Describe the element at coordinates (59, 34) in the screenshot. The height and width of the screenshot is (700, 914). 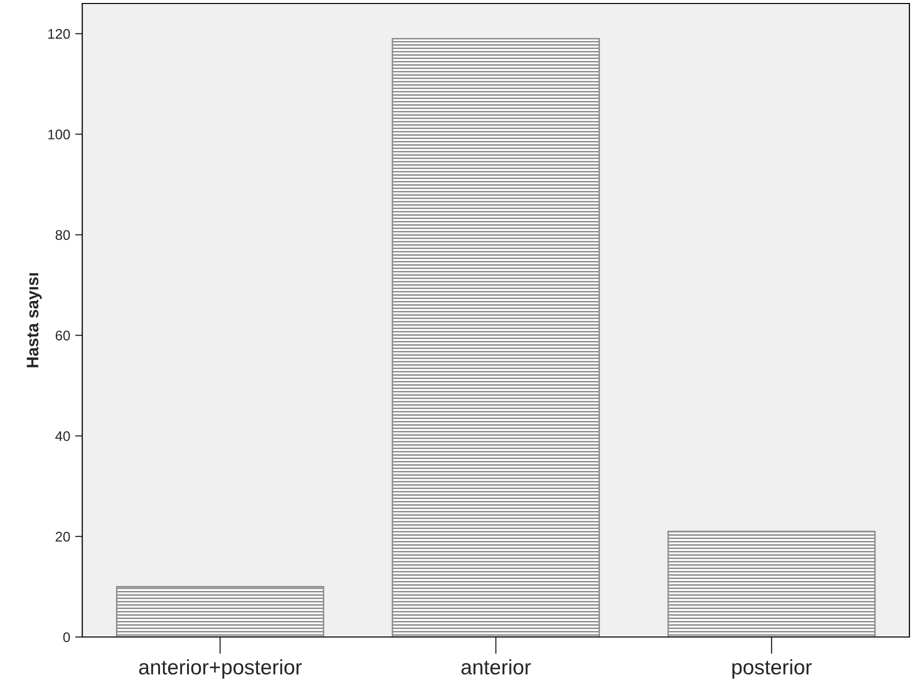
I see `y-tick-label: 120` at that location.